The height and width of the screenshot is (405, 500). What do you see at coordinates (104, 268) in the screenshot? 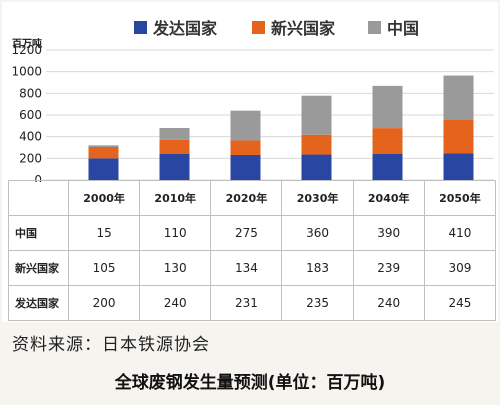
I see `table-cell: 105` at bounding box center [104, 268].